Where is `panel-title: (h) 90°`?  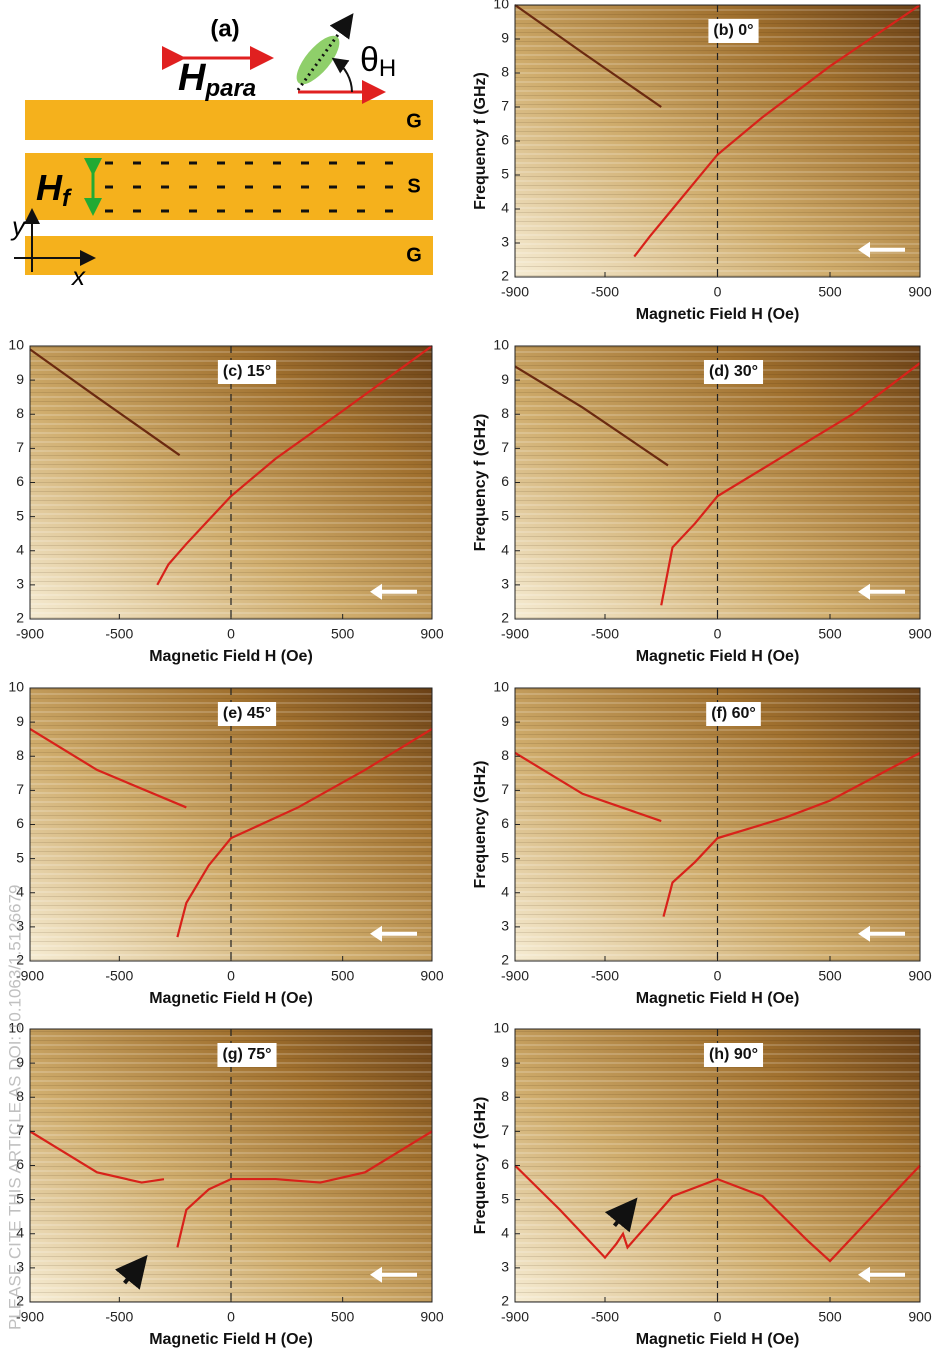
panel-title: (h) 90° is located at coordinates (733, 1054).